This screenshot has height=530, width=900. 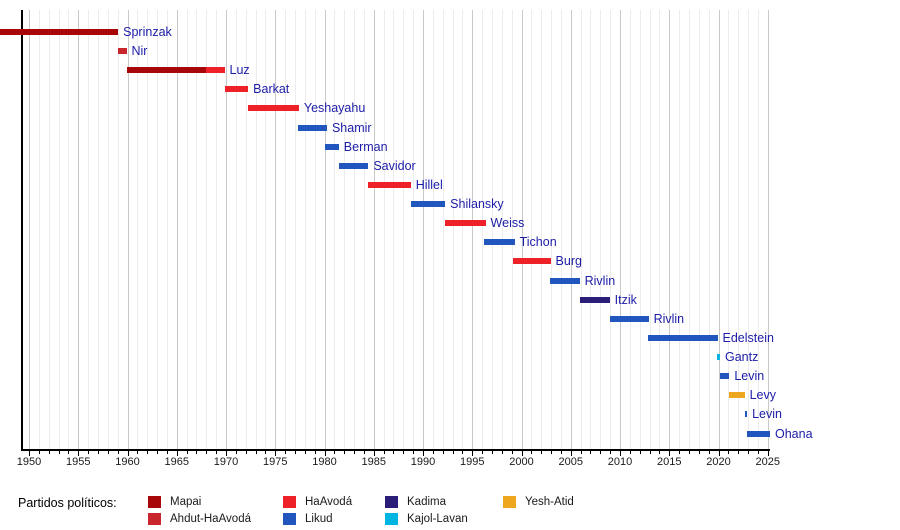 I want to click on axis-tick-label: 2005, so click(x=570, y=462).